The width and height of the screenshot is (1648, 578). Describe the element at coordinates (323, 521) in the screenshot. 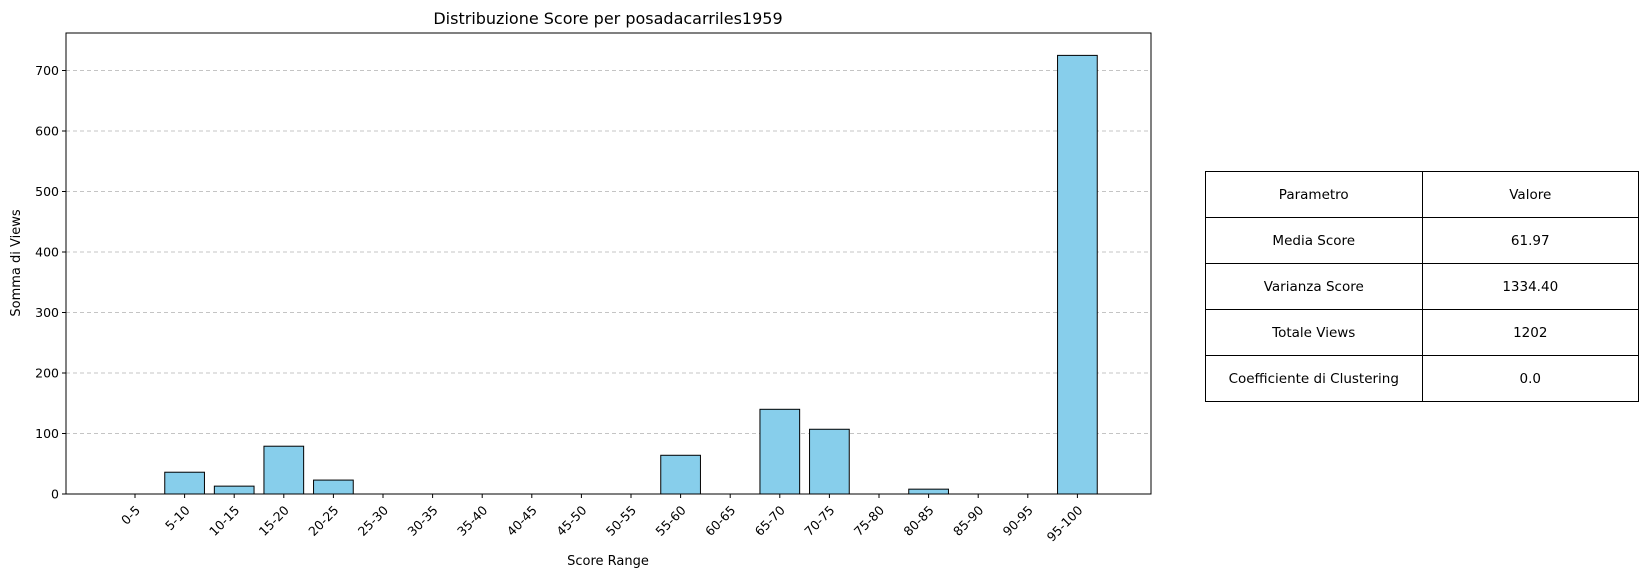

I see `x-tick-label: 20-25` at that location.